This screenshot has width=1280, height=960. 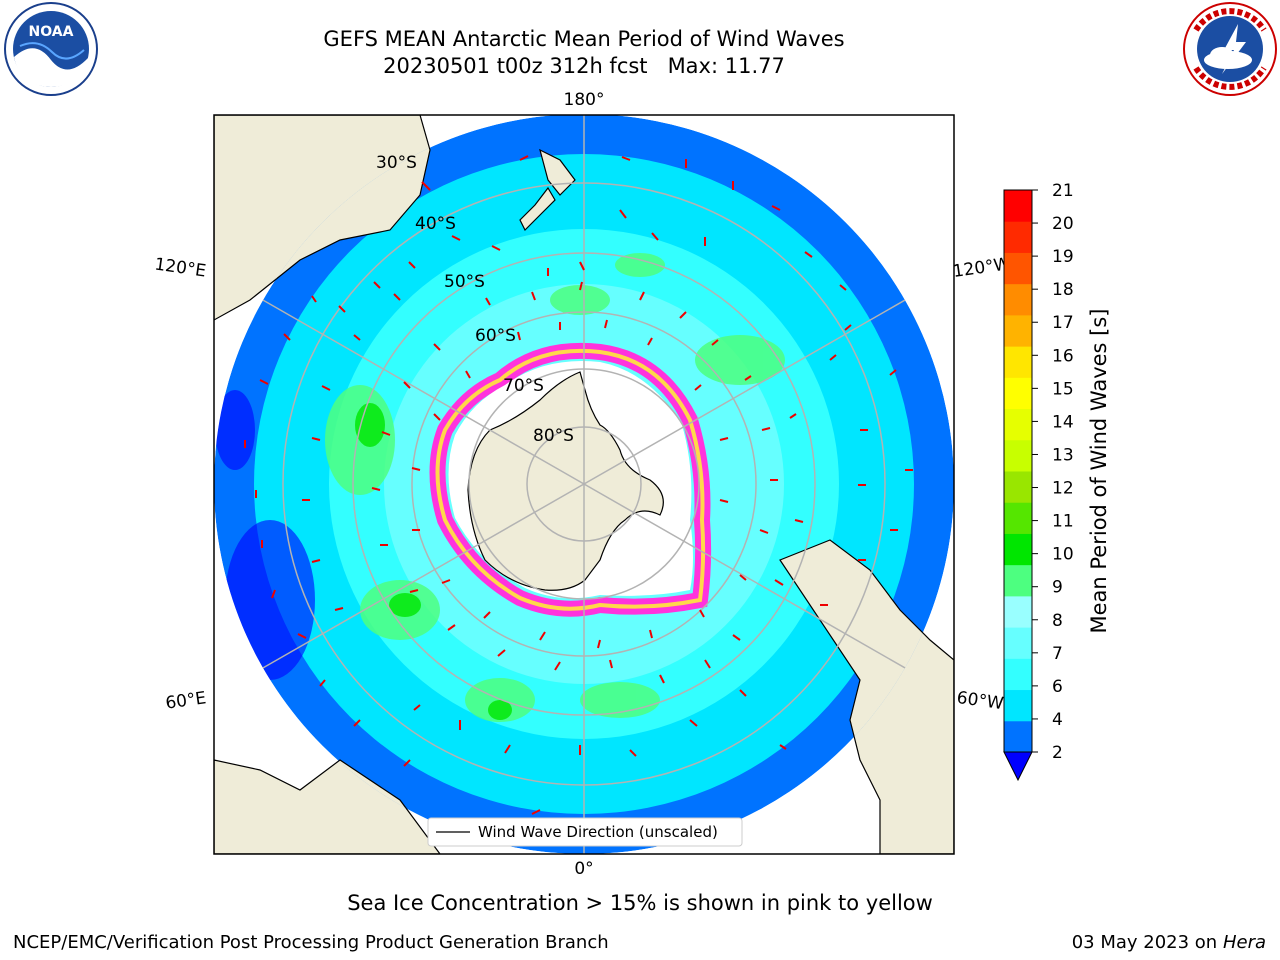 I want to click on colorbar-tick-label: 10, so click(x=1063, y=555).